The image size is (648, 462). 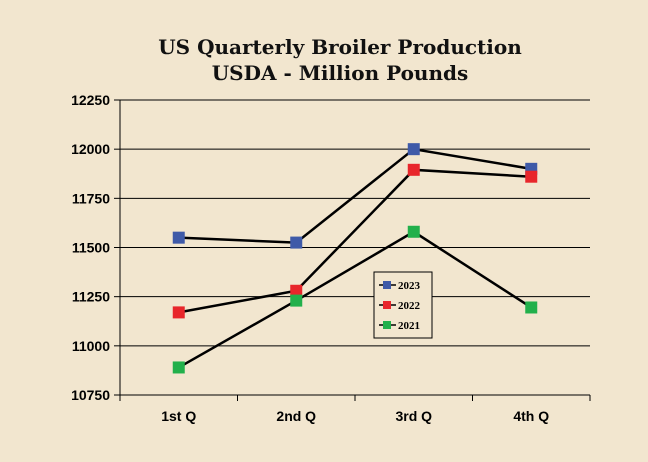 What do you see at coordinates (90, 395) in the screenshot?
I see `y-tick-label: 10750` at bounding box center [90, 395].